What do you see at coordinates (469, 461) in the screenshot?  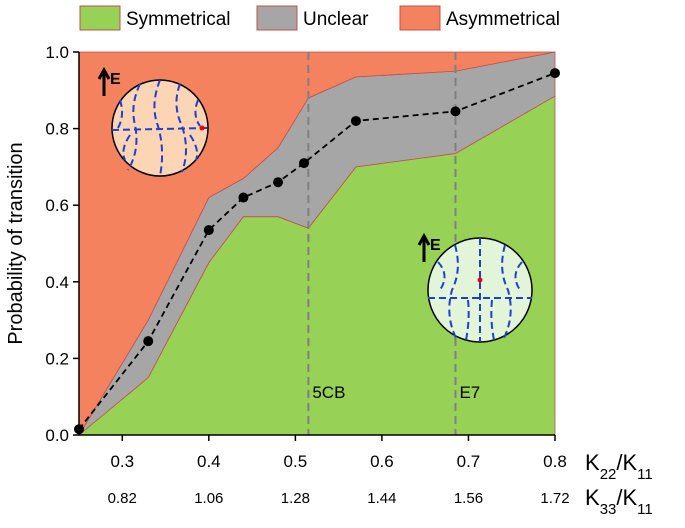 I see `x-tick-label: 0.7` at bounding box center [469, 461].